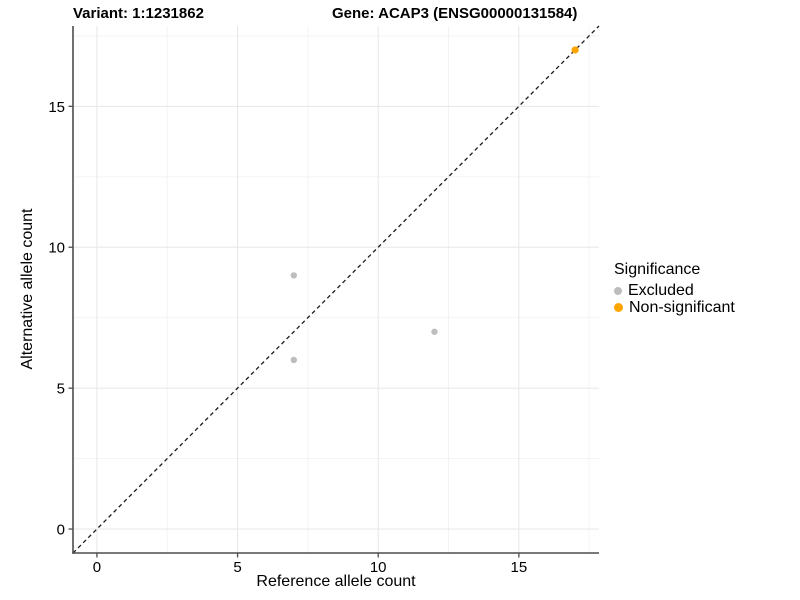 The width and height of the screenshot is (800, 600). Describe the element at coordinates (618, 290) in the screenshot. I see `excluded-dot-icon` at that location.